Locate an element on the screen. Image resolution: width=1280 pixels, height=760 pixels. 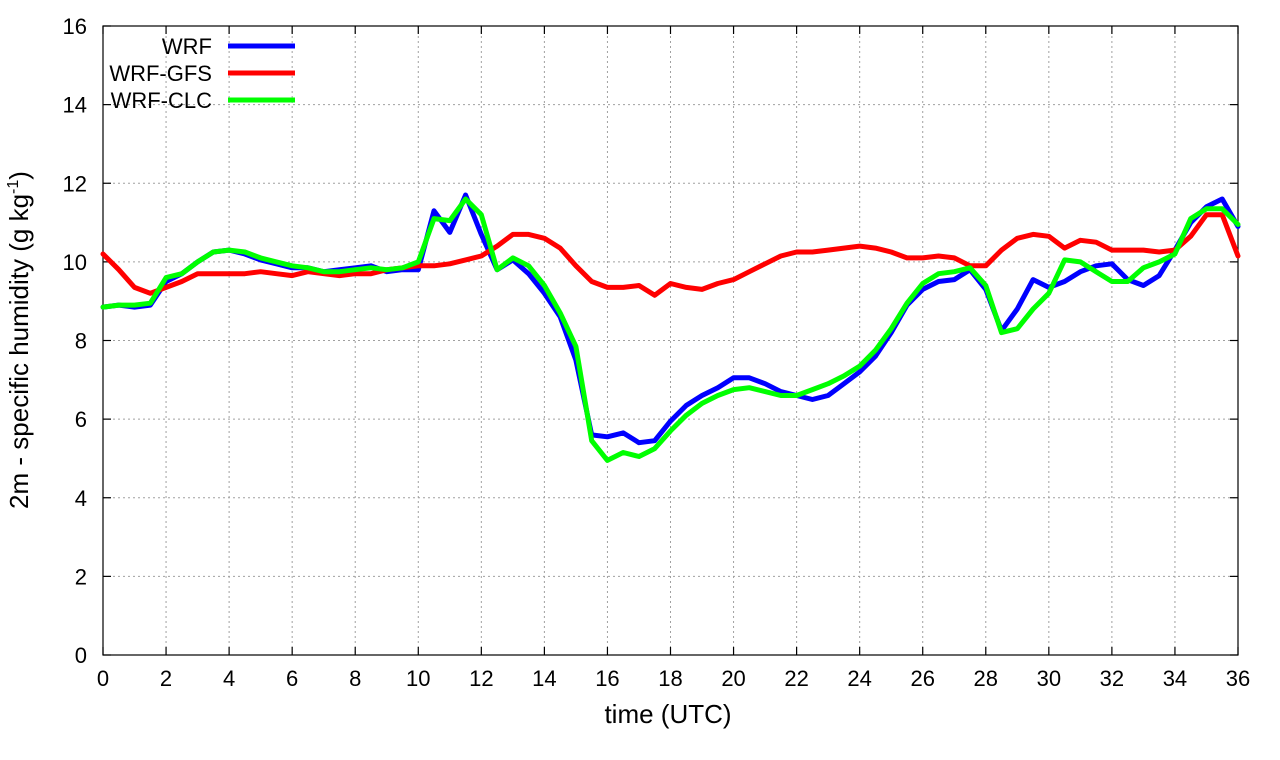
y-axis-title: 2m - specific humidity (g kg-1) is located at coordinates (19, 340).